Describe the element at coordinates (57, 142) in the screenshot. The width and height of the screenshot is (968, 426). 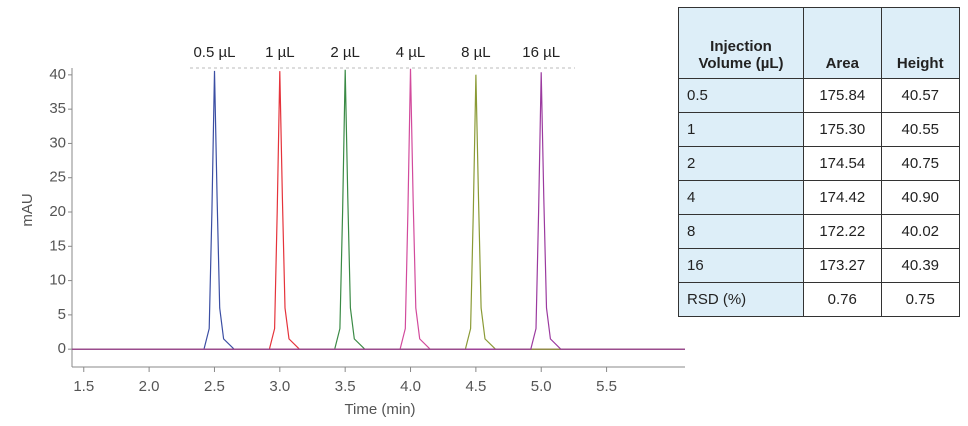
I see `y-tick-label: 30` at that location.